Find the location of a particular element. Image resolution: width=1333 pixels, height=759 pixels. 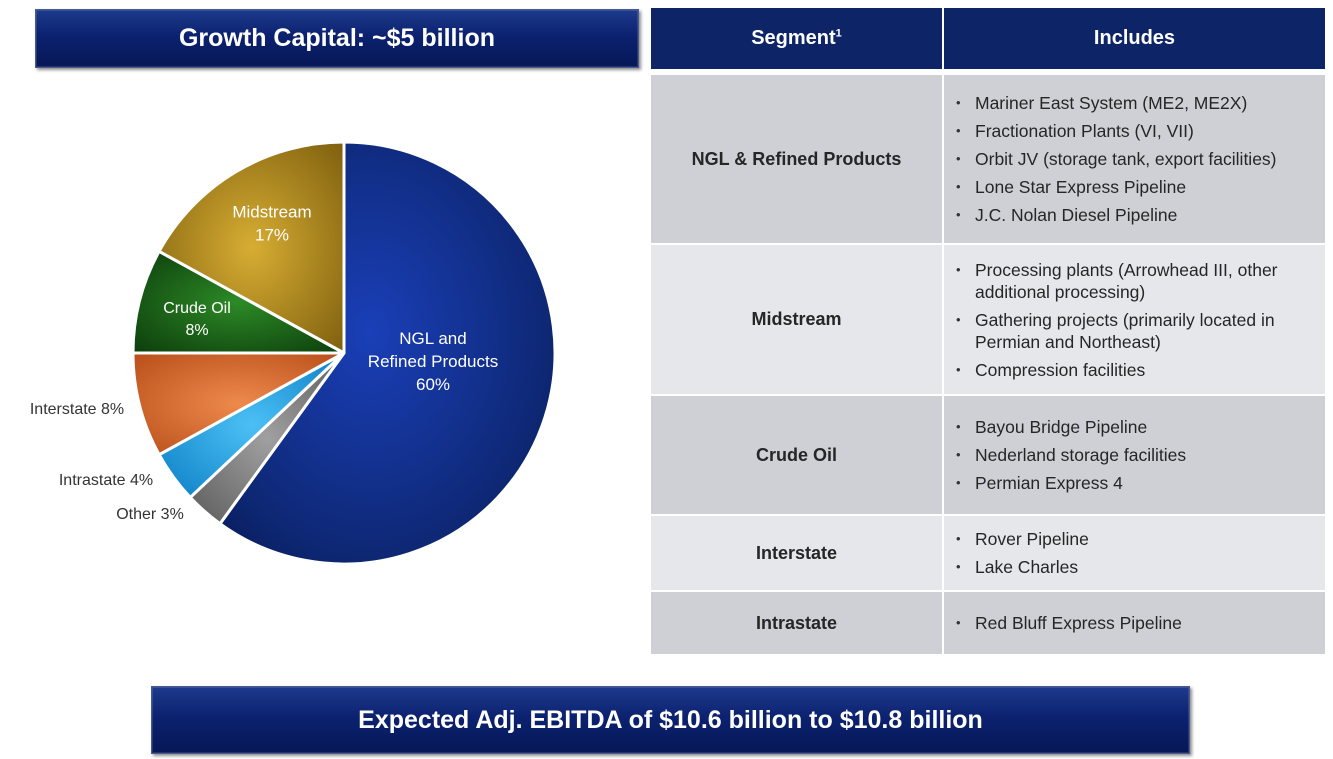

segment-header-label: Segment is located at coordinates (793, 38).